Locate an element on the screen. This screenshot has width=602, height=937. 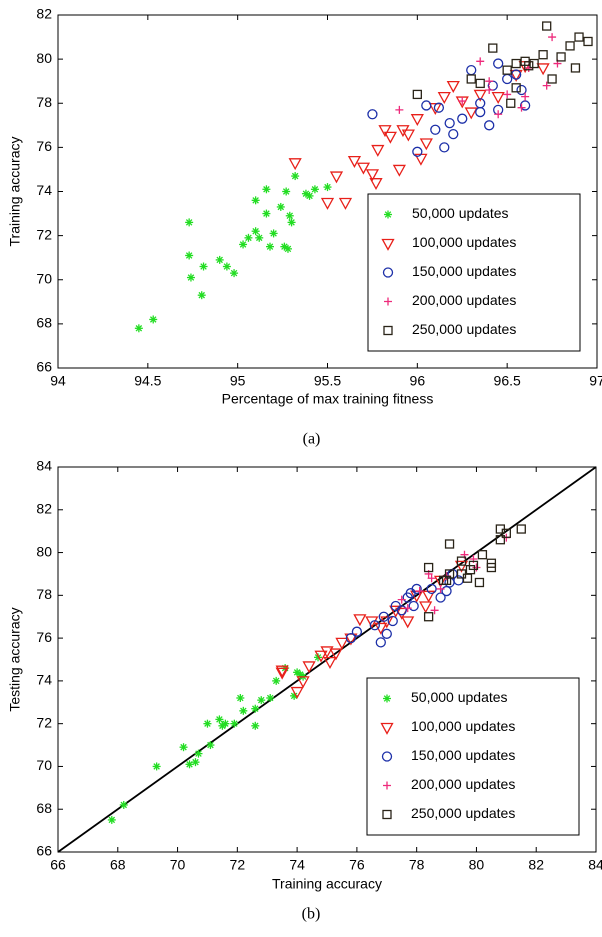
legend-label: 150,000 updates is located at coordinates (464, 271).